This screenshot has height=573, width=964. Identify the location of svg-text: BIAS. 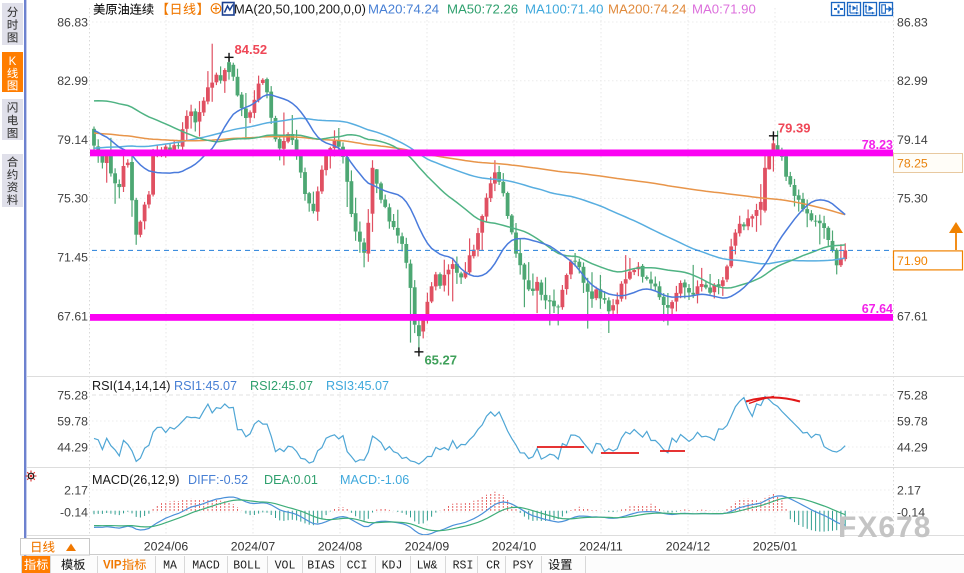
(321, 566).